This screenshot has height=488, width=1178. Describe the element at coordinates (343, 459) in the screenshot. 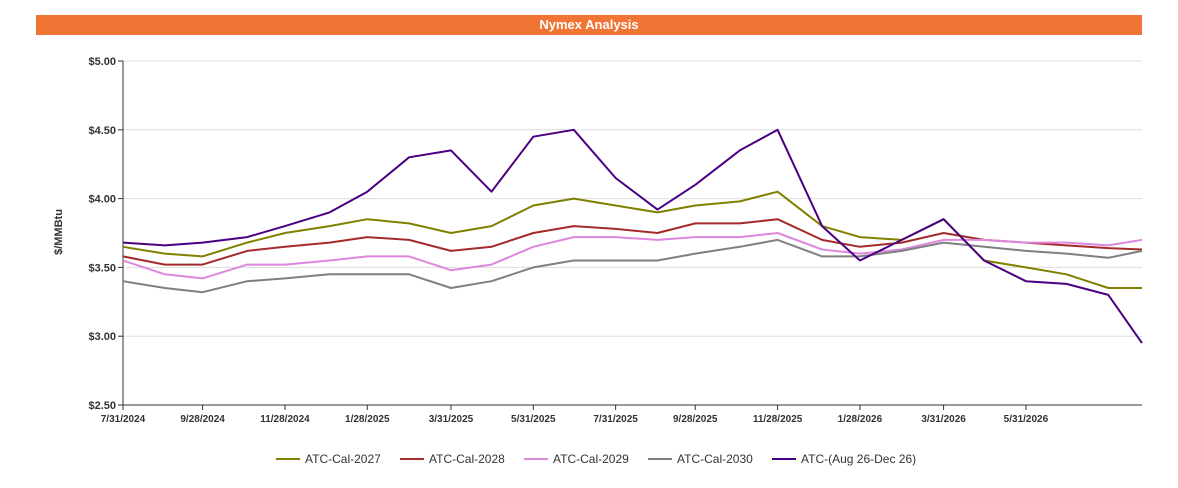

I see `legend-item-label: ATC-Cal-2027` at that location.